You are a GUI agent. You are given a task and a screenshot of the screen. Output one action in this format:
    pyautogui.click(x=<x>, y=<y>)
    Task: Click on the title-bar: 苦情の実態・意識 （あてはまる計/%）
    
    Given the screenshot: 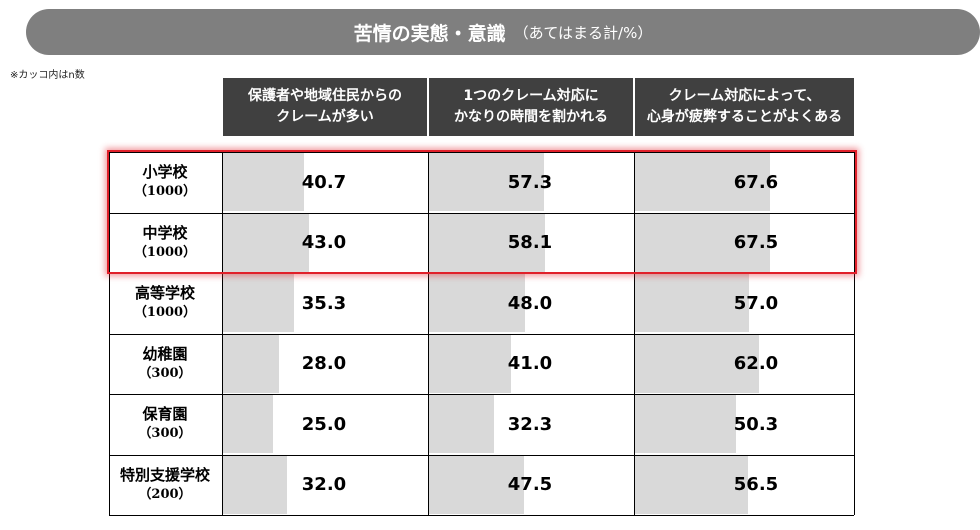 What is the action you would take?
    pyautogui.click(x=503, y=32)
    